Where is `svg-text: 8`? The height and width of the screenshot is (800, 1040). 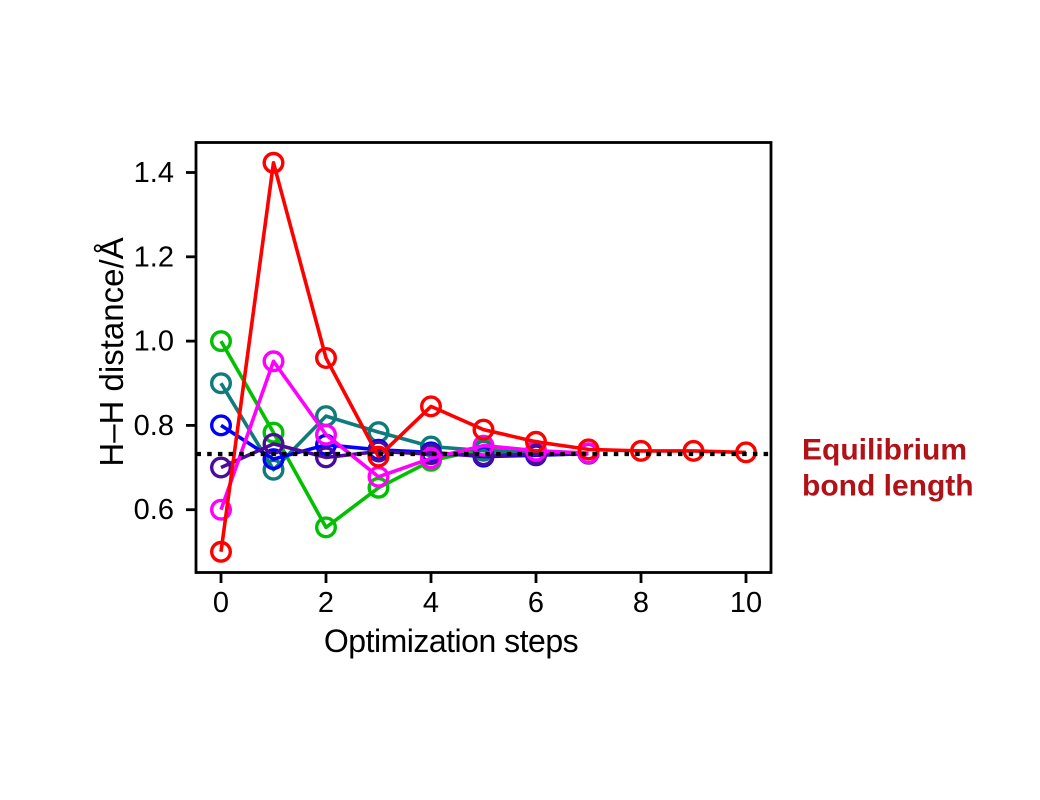
svg-text: 8 is located at coordinates (641, 603).